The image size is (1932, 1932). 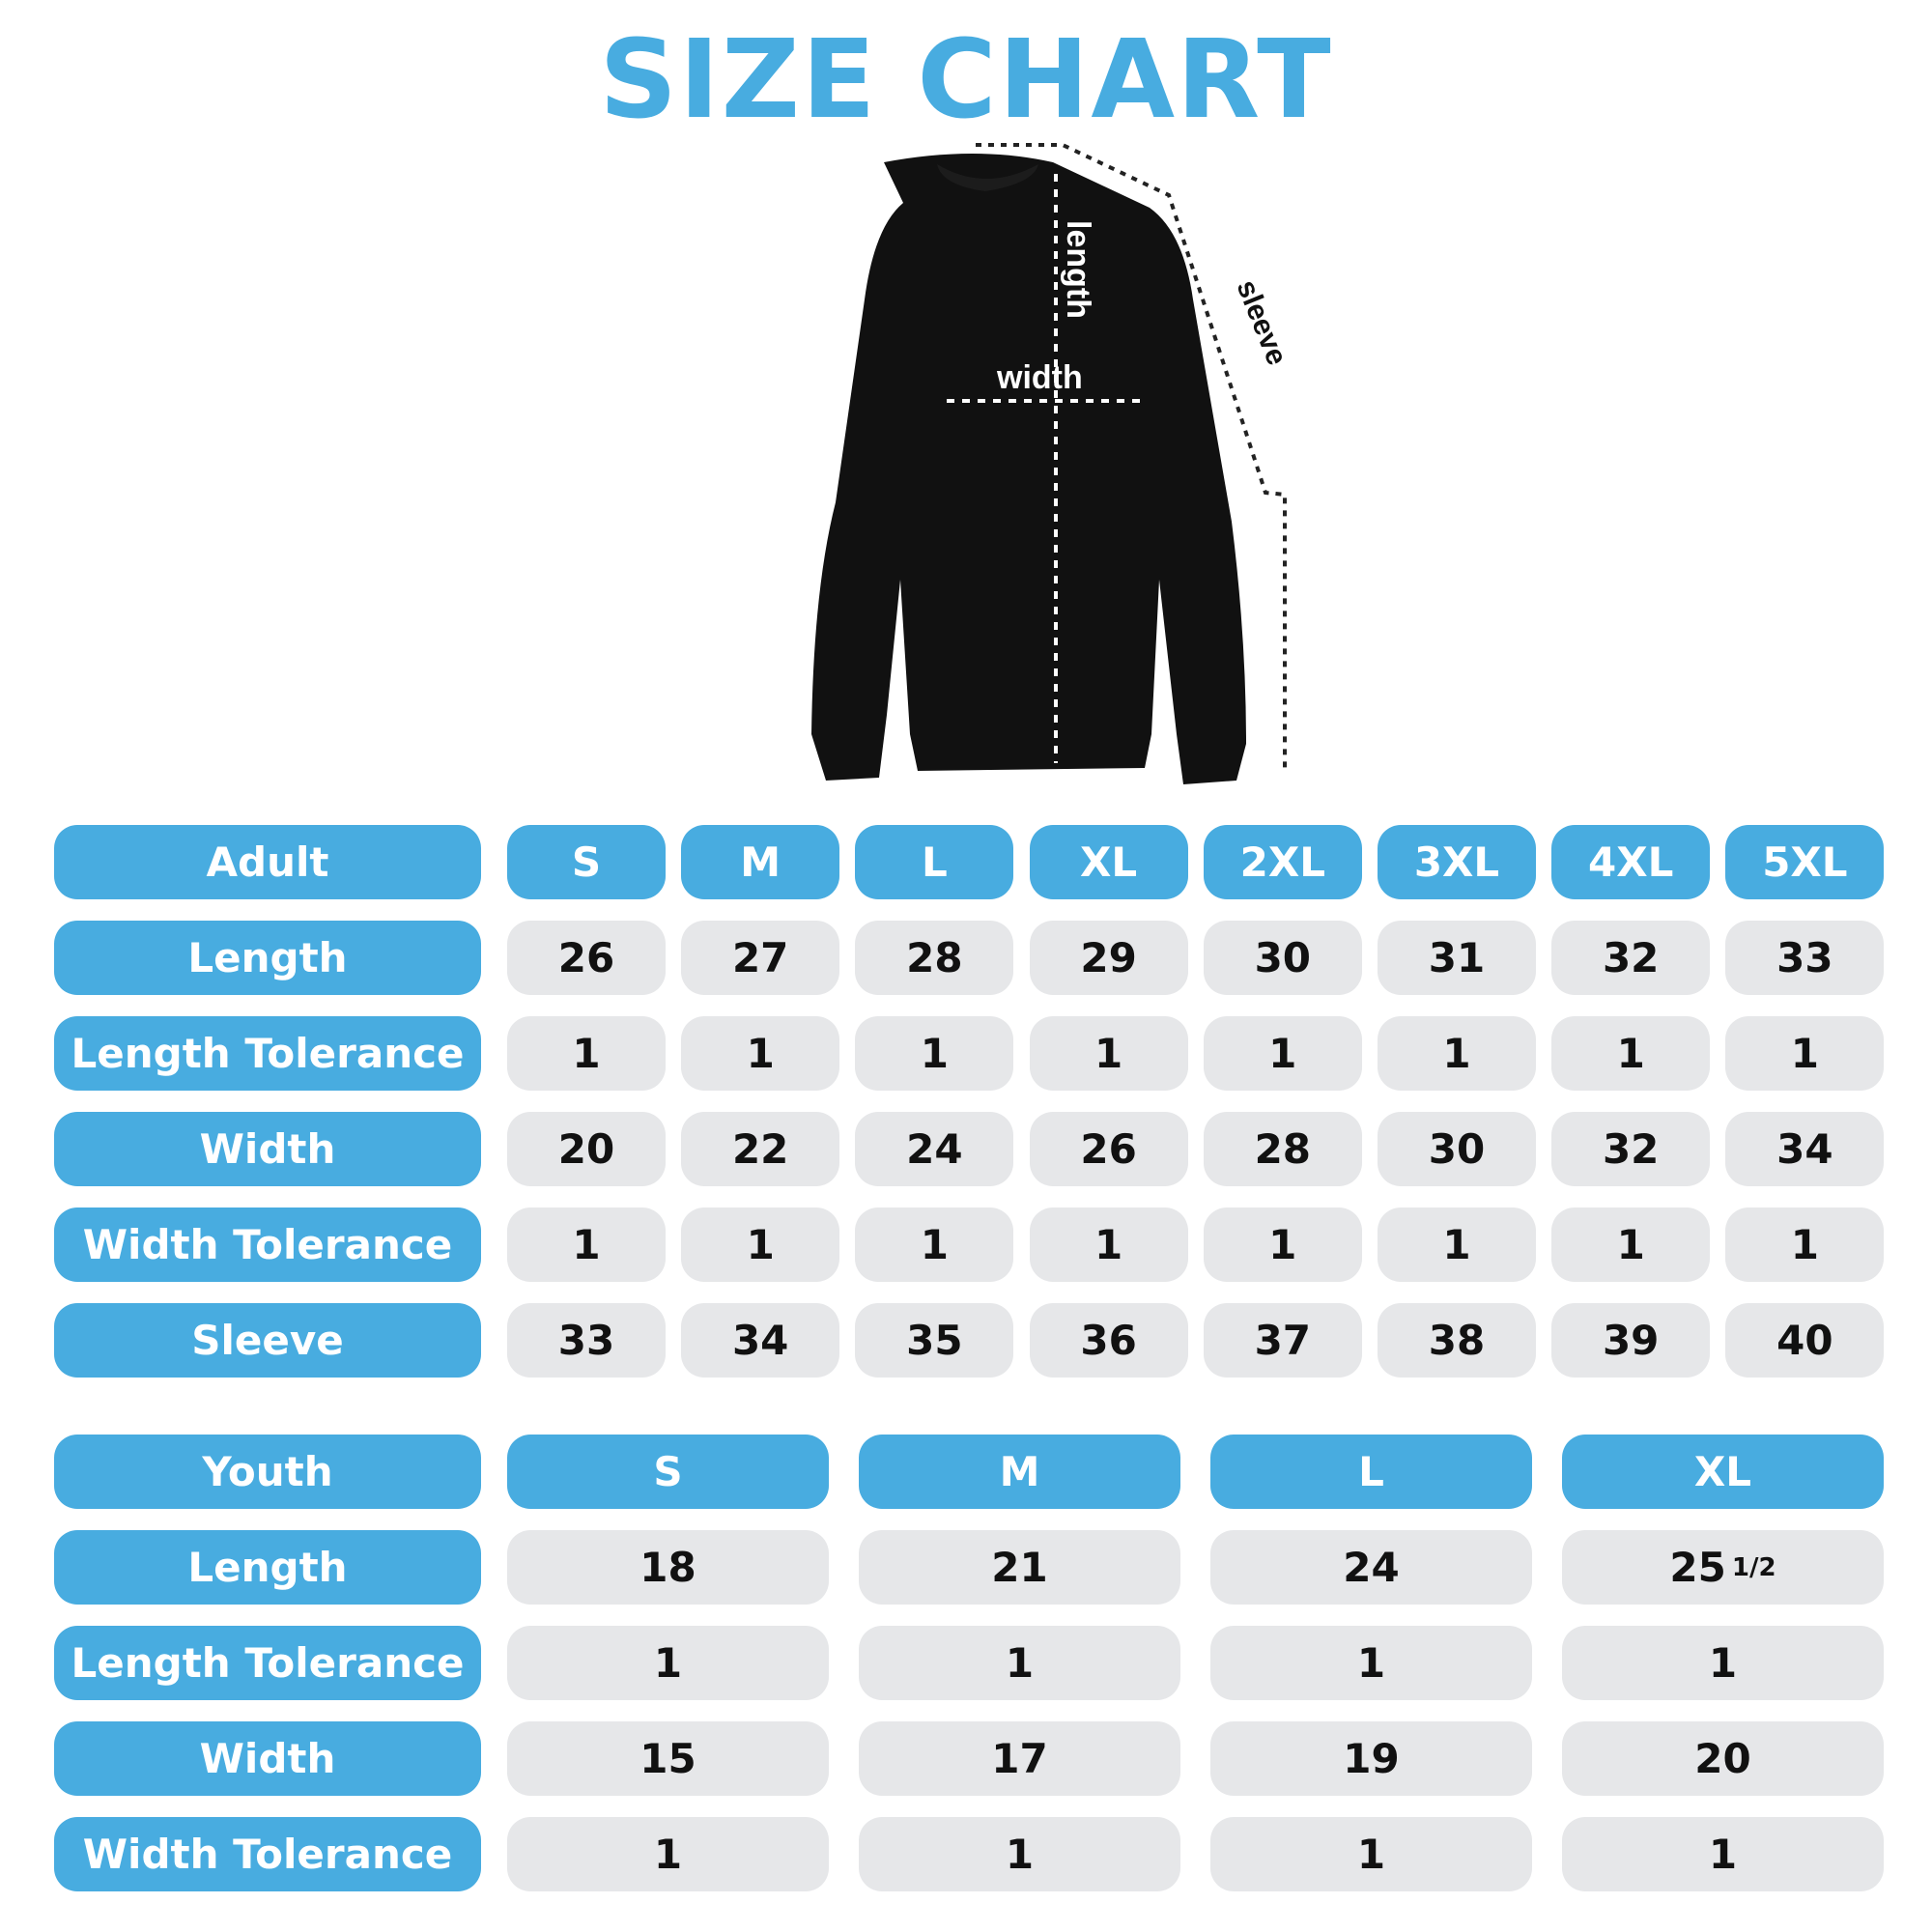 What do you see at coordinates (267, 1340) in the screenshot?
I see `row-label: Sleeve` at bounding box center [267, 1340].